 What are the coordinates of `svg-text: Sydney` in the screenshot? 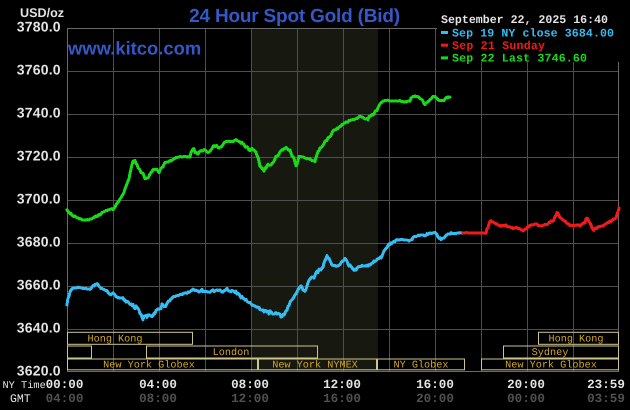 It's located at (550, 353).